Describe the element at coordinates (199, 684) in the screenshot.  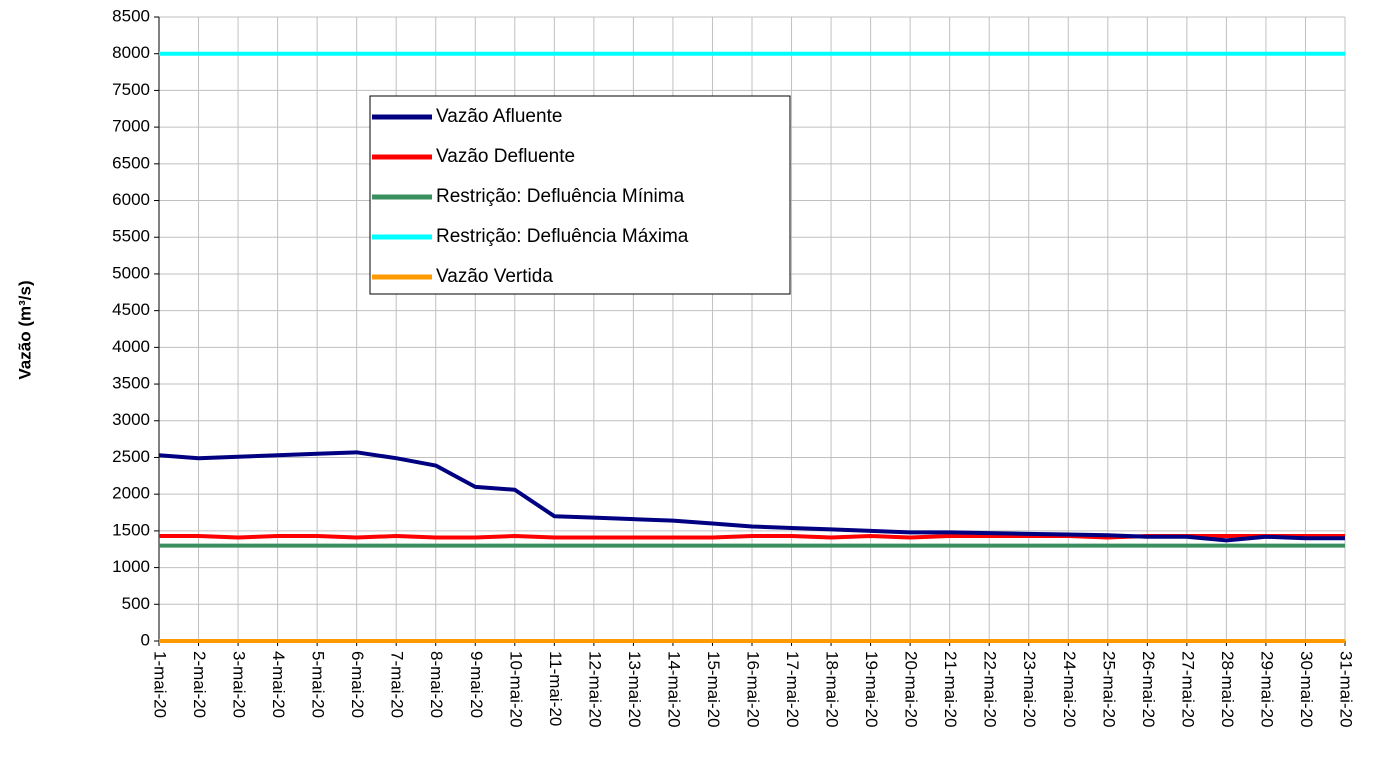
I see `x-tick-label: 2-mai-20` at that location.